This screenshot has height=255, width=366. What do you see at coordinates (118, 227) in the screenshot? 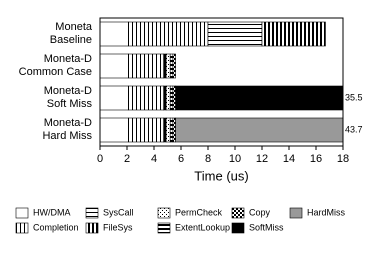
I see `legend-label: FileSys` at bounding box center [118, 227].